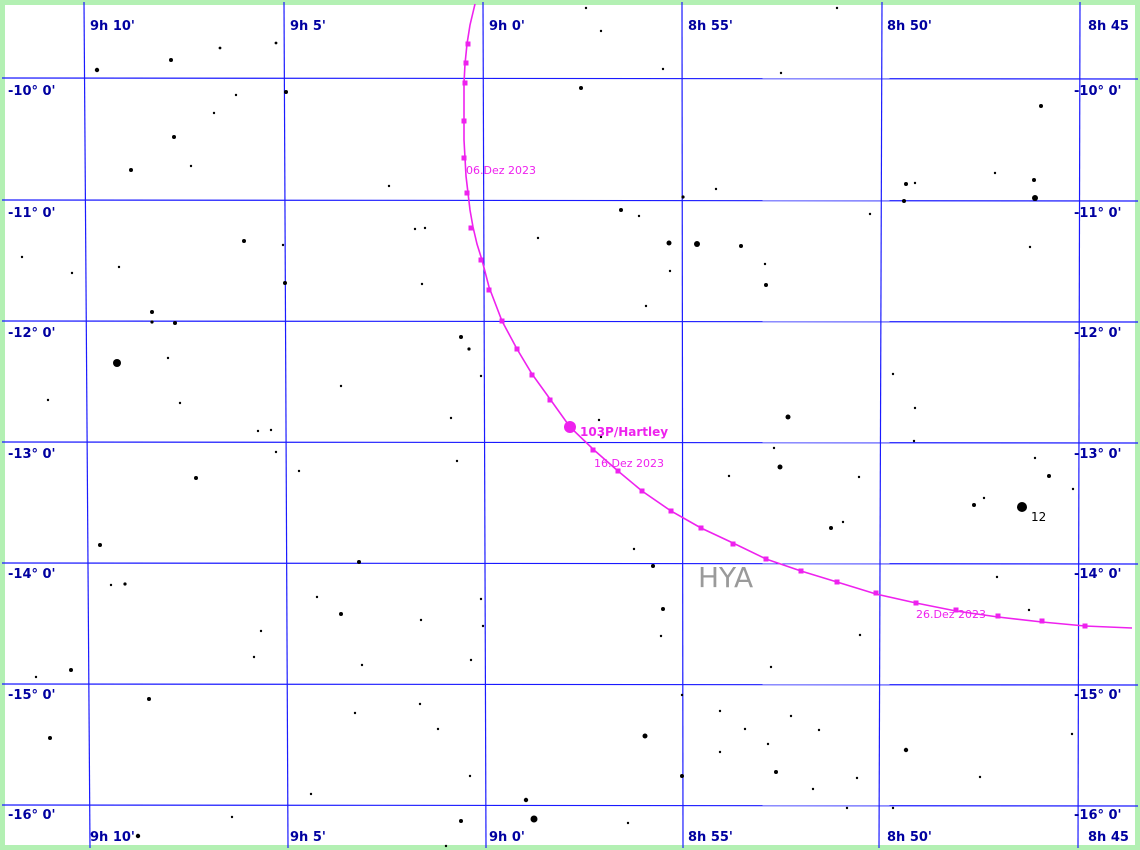  I want to click on ra-label-top: 9h 10', so click(112, 26).